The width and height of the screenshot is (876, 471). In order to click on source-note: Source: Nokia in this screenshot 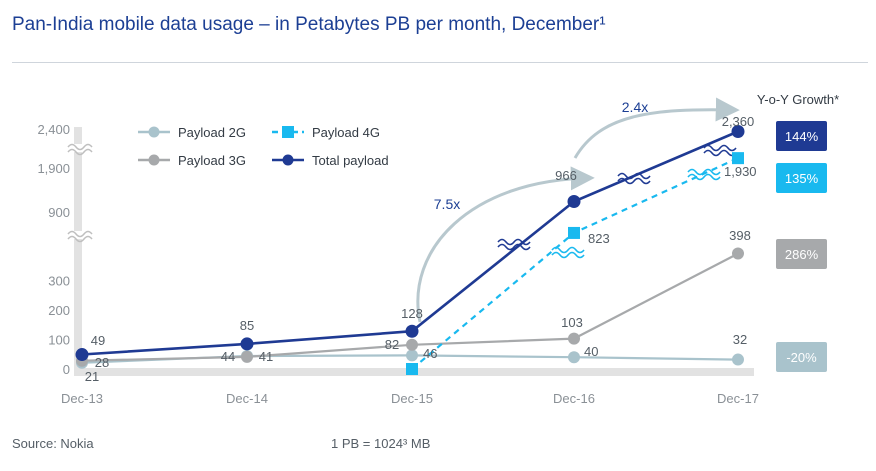, I will do `click(53, 443)`.